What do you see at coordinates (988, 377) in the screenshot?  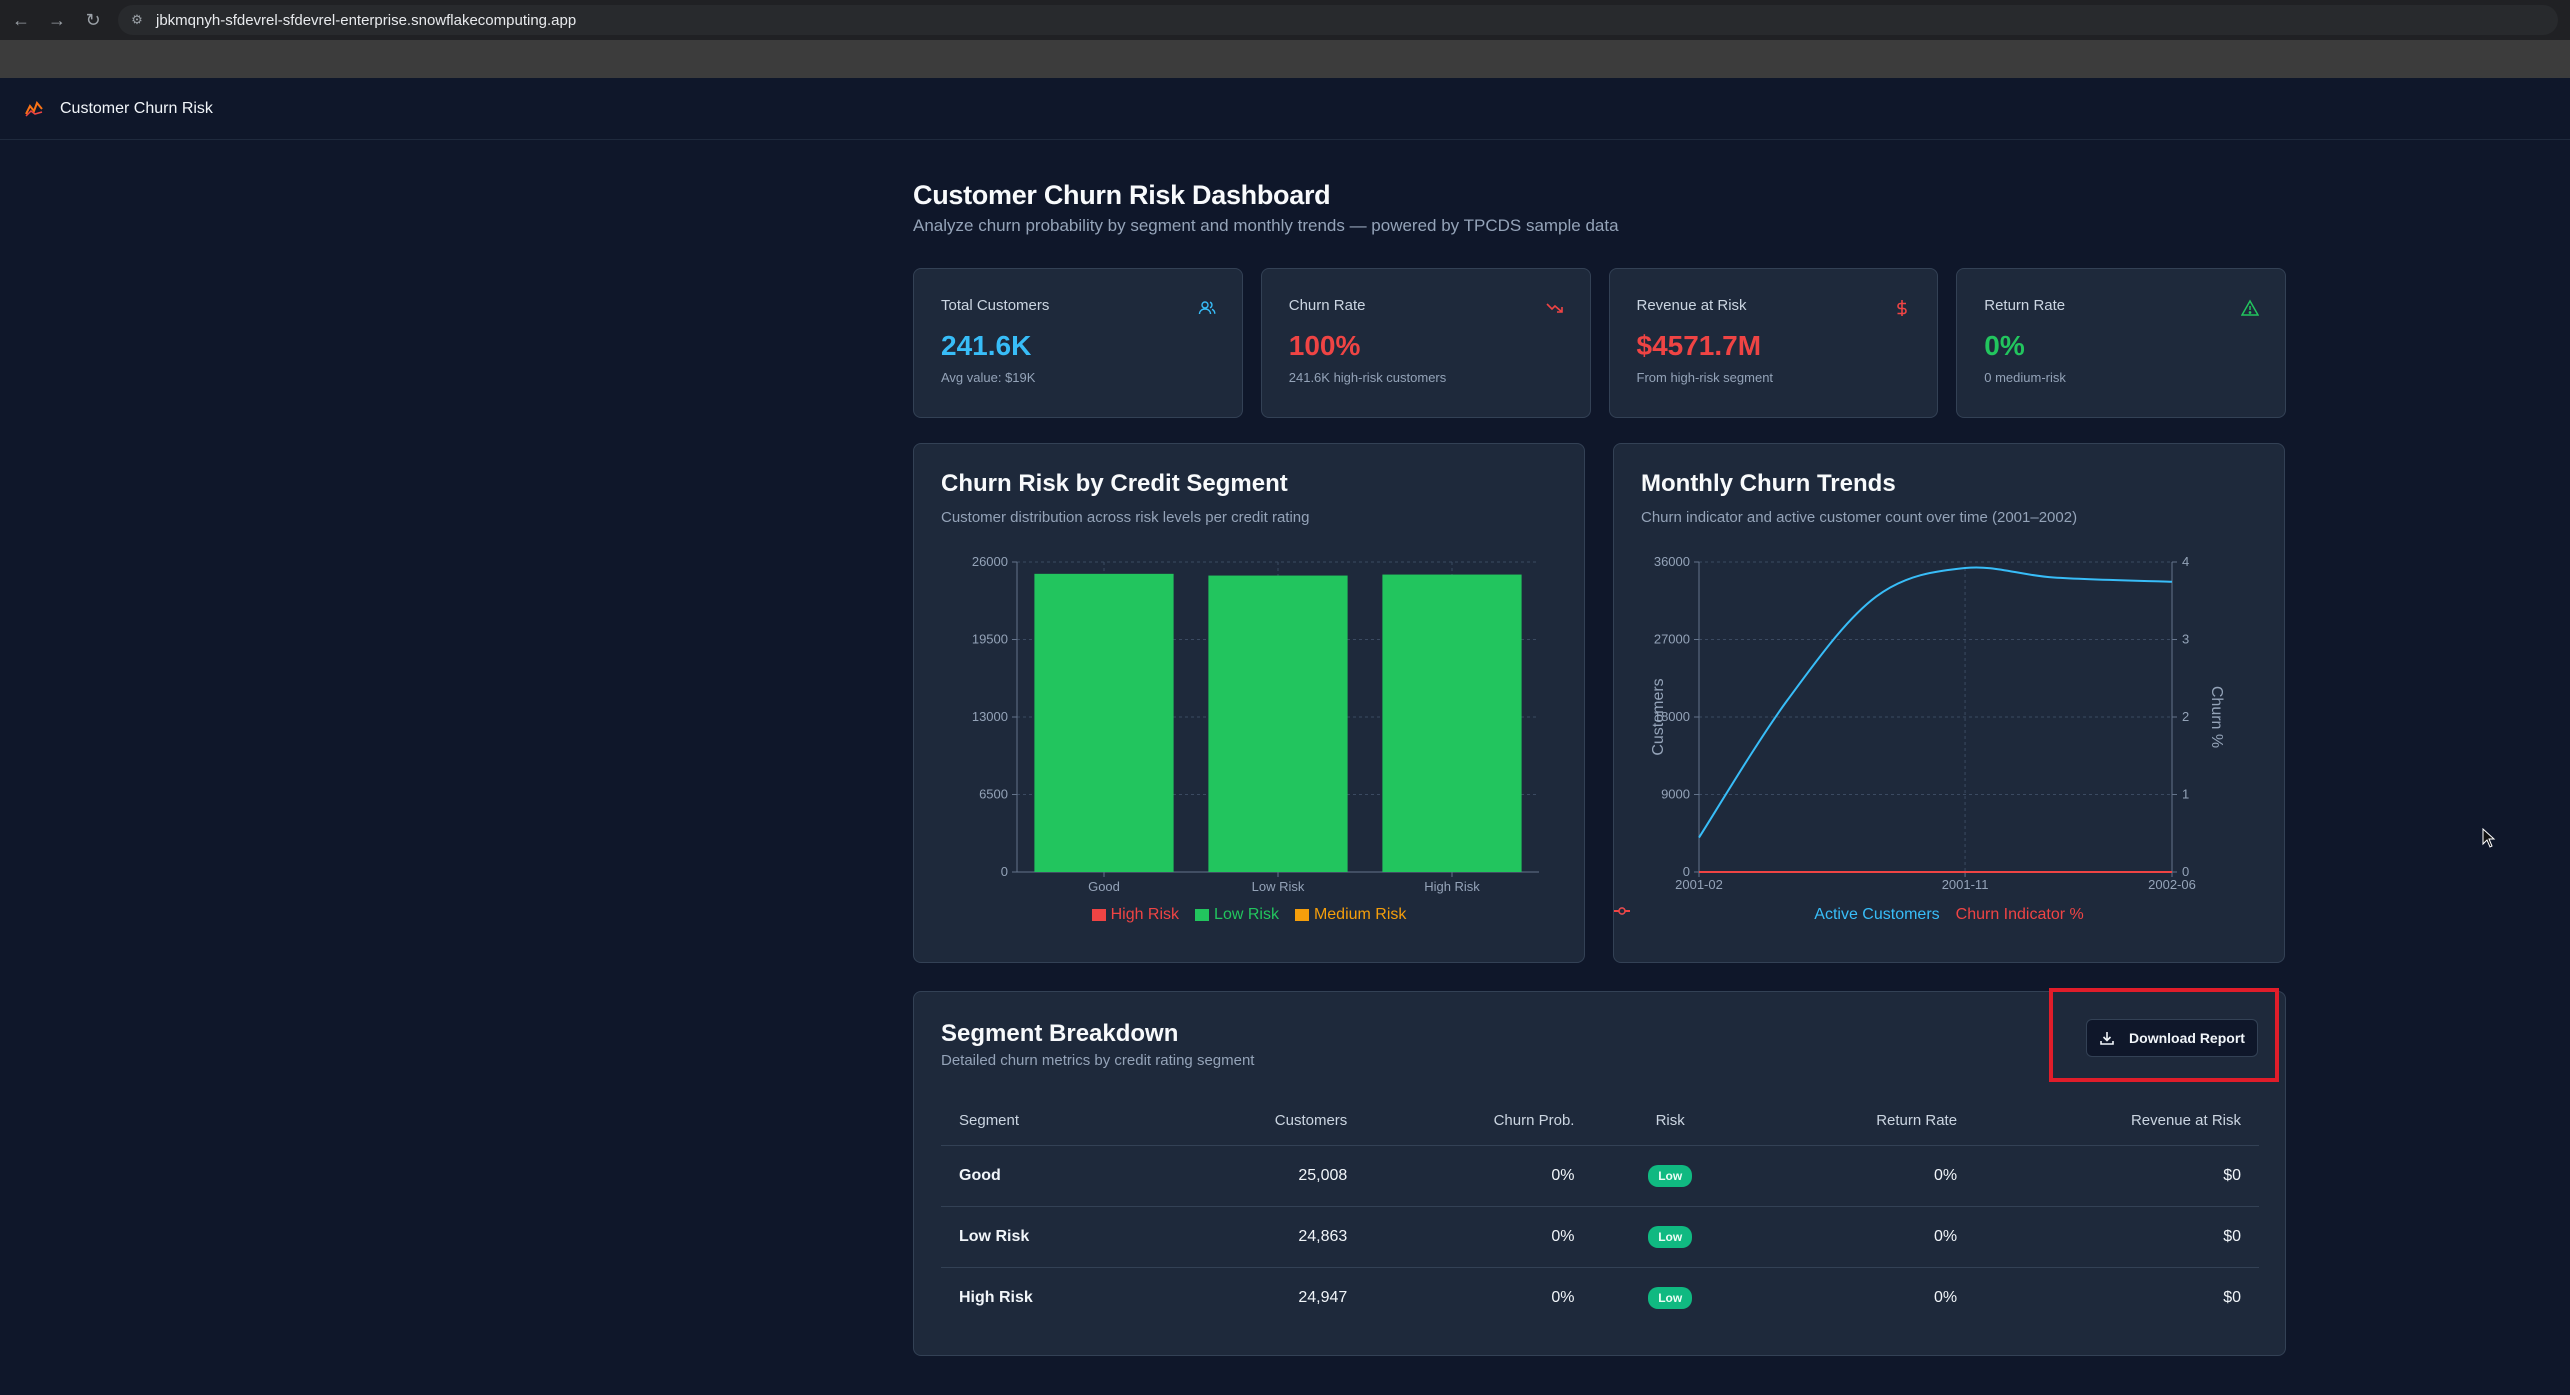 I see `kpi-sub: Avg value: $19K` at bounding box center [988, 377].